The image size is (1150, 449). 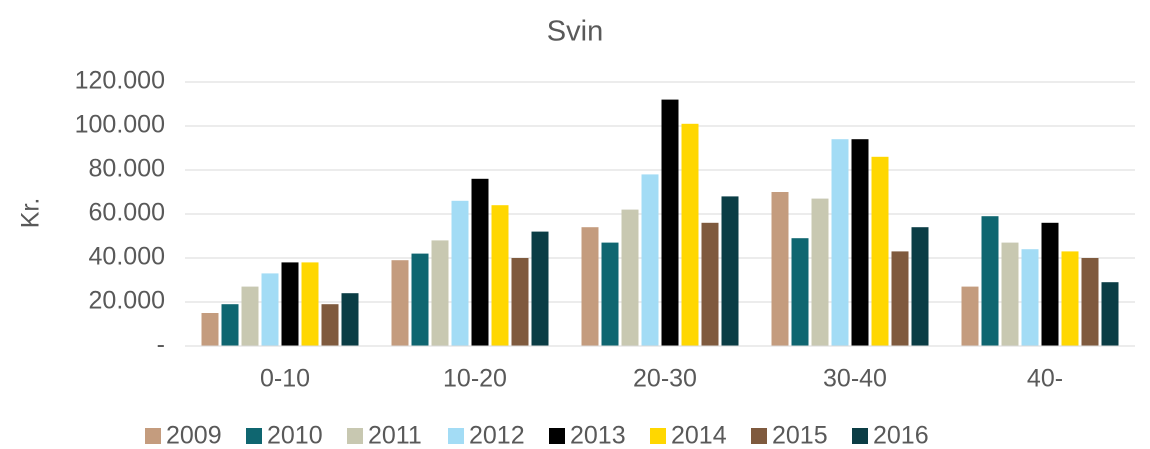 What do you see at coordinates (194, 435) in the screenshot?
I see `legend-label: 2009` at bounding box center [194, 435].